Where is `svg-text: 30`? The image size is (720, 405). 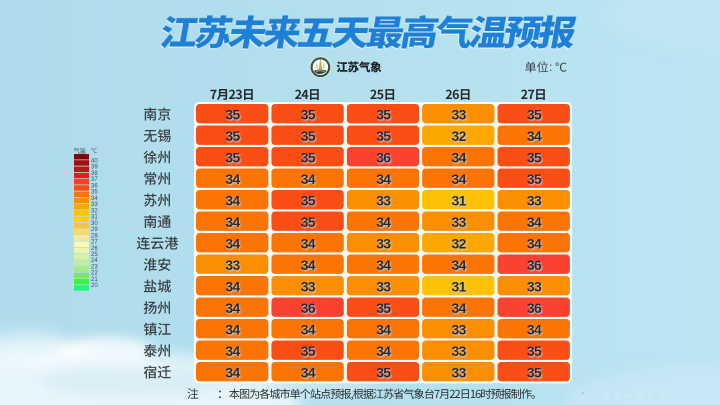 svg-text: 30 is located at coordinates (94, 224).